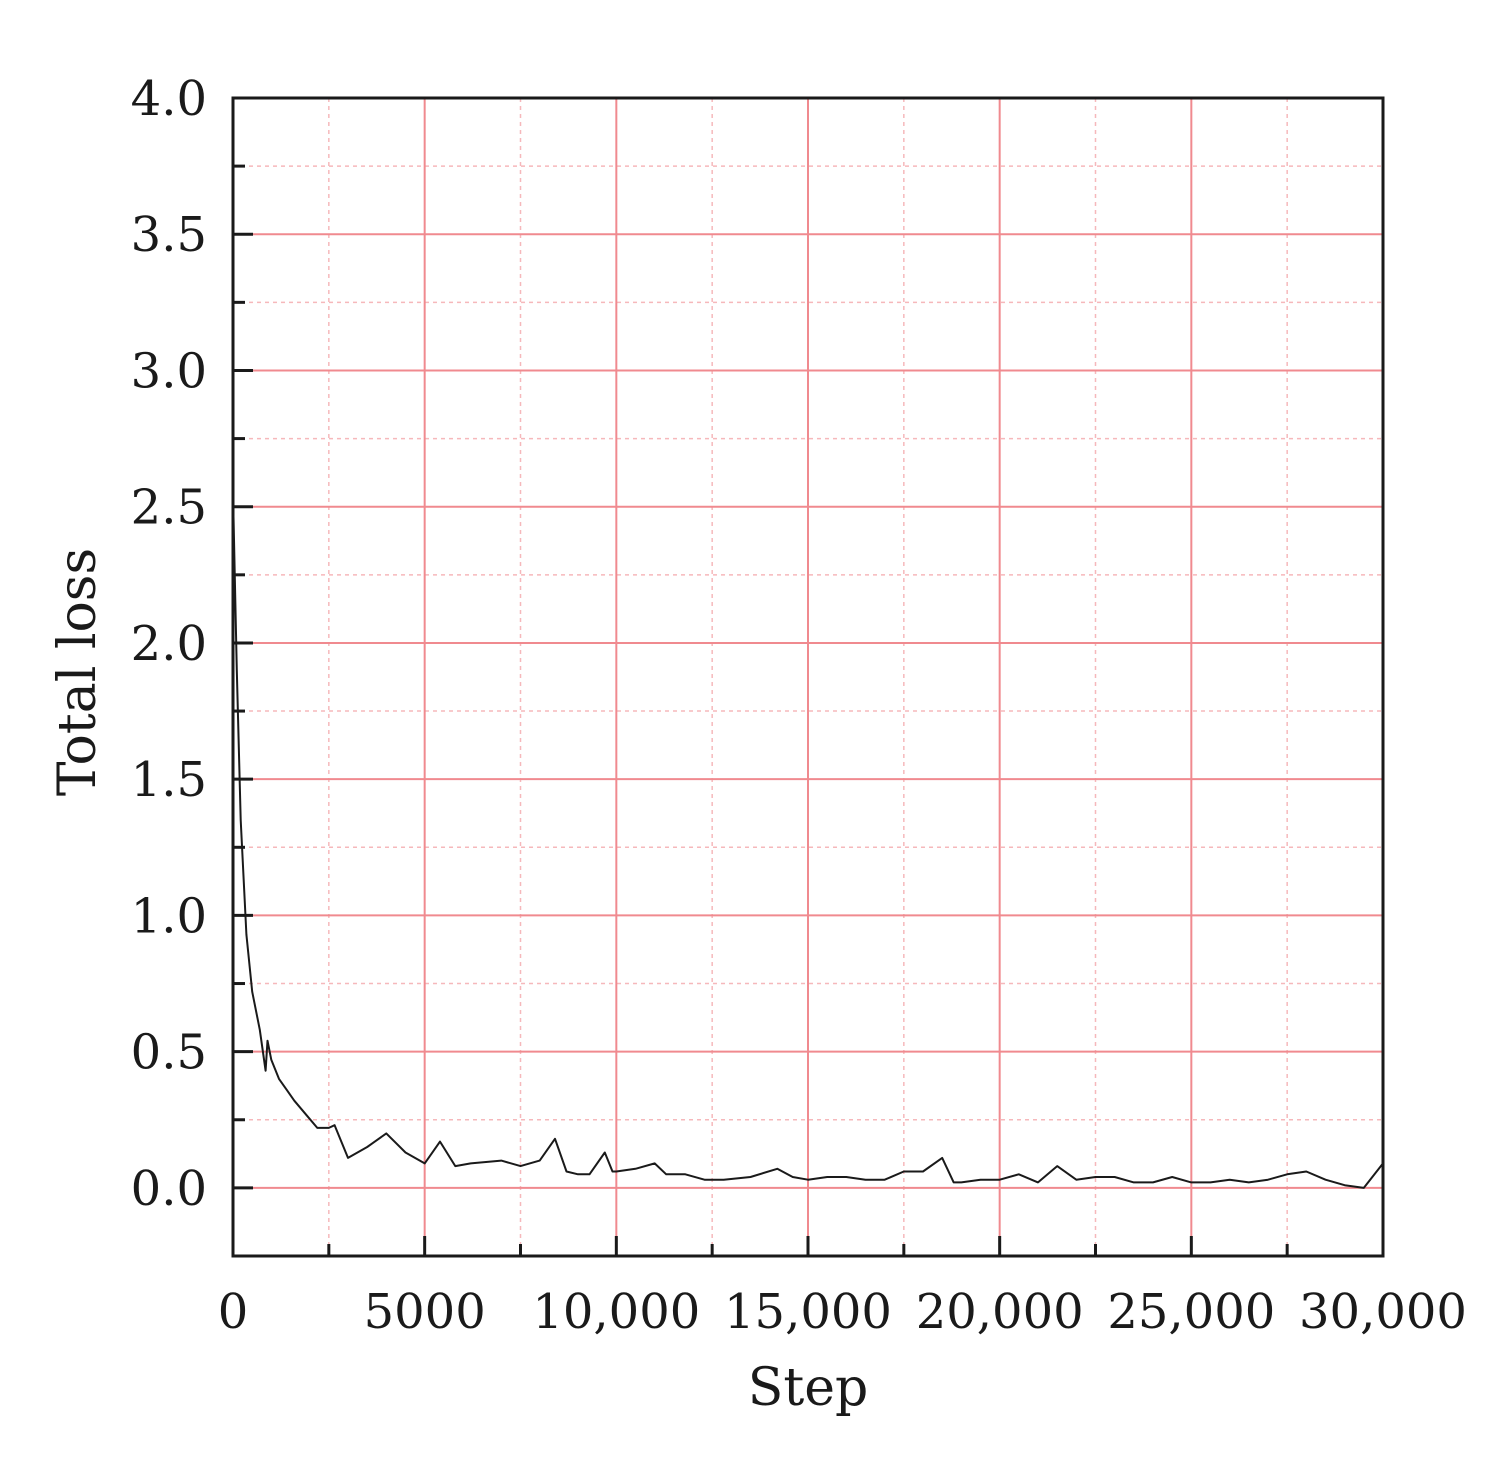 Image resolution: width=1495 pixels, height=1473 pixels. What do you see at coordinates (78, 672) in the screenshot?
I see `y-axis-title: Total loss` at bounding box center [78, 672].